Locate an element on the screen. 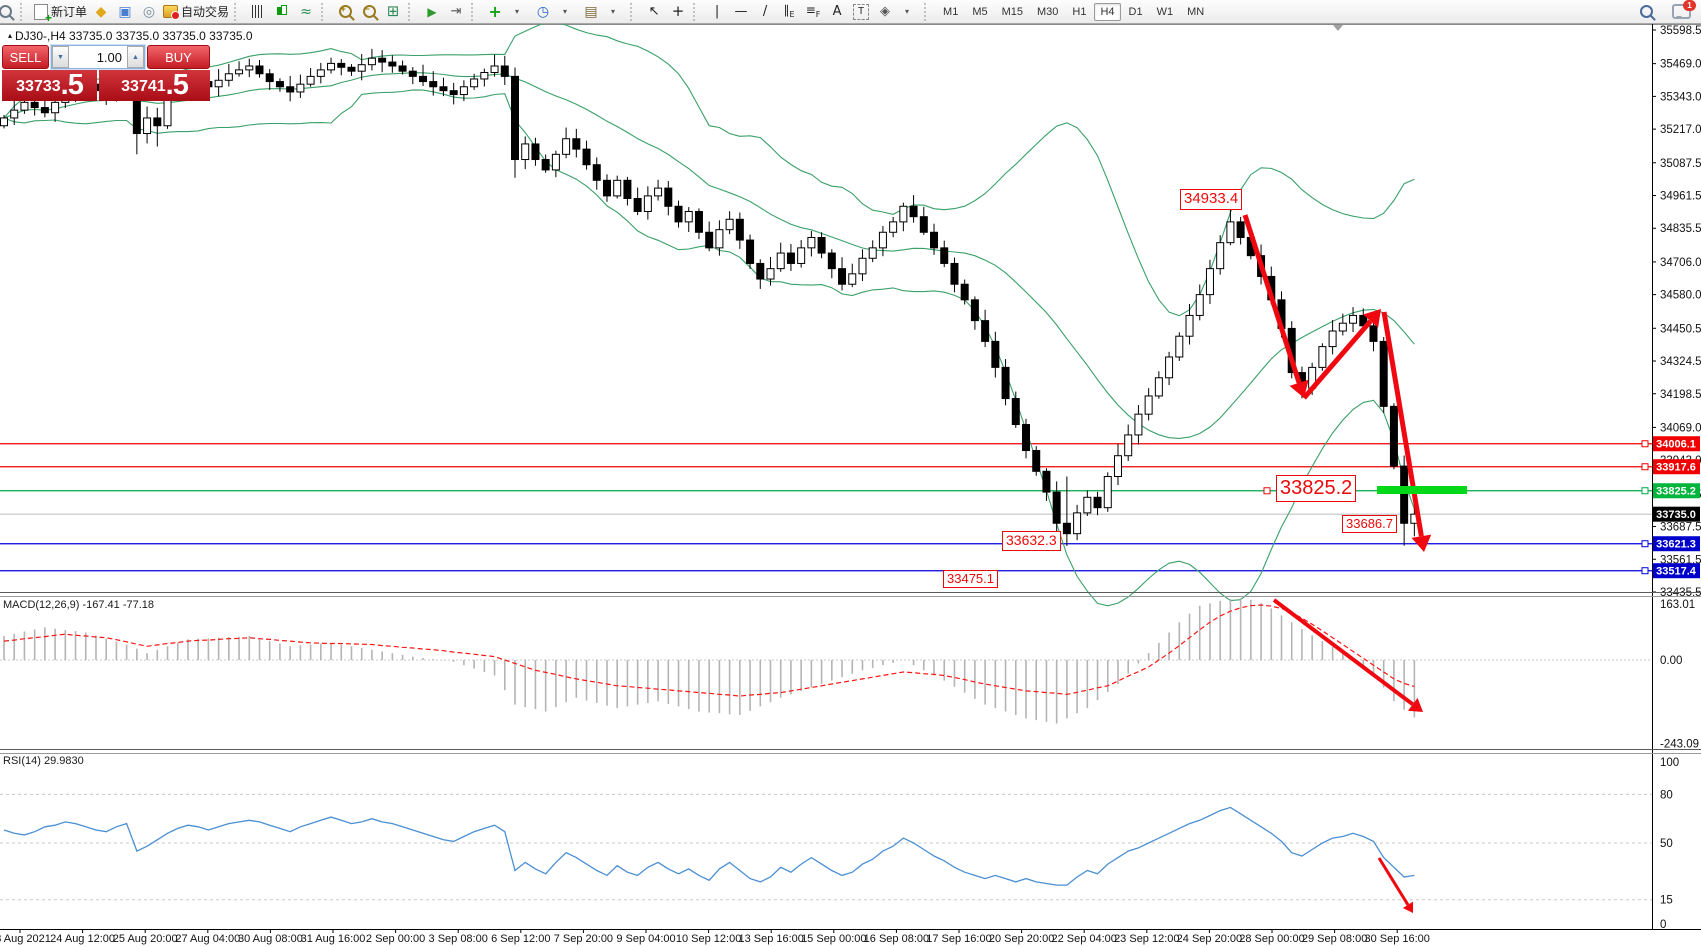  annotation-anchor-marker is located at coordinates (1267, 491).